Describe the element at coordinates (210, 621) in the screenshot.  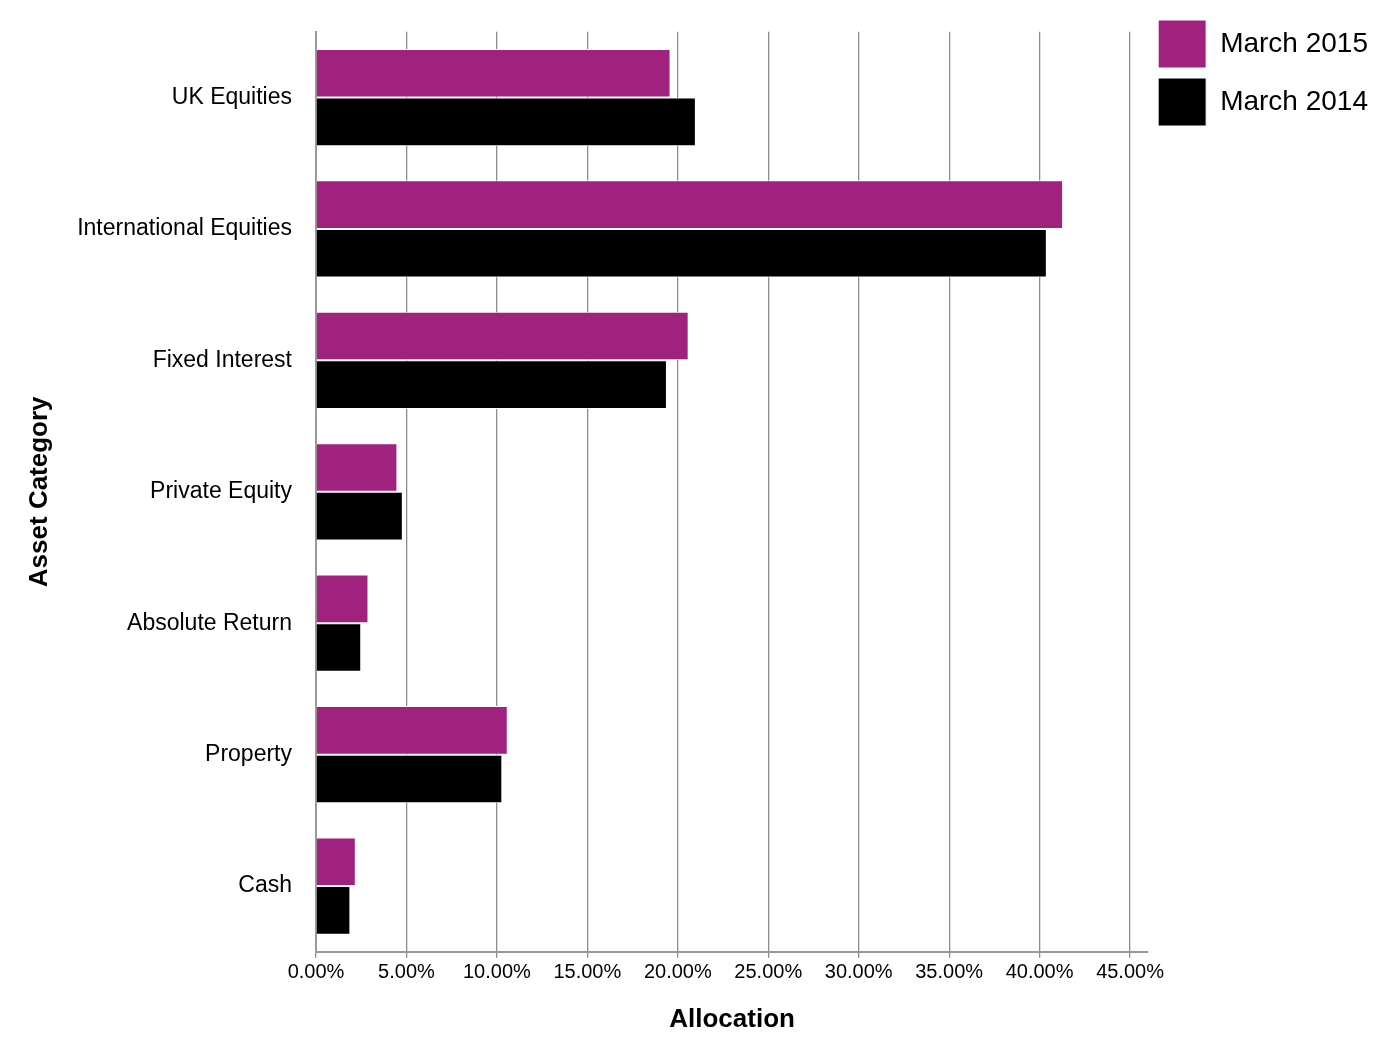
I see `y-tick-label: Absolute Return` at that location.